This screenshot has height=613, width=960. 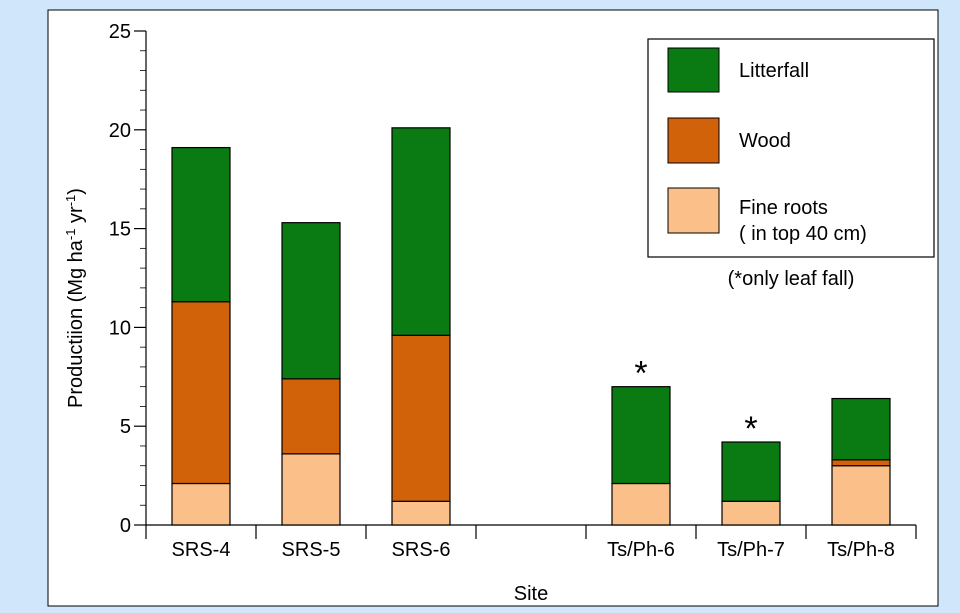 What do you see at coordinates (533, 550) in the screenshot?
I see `x-tick-labels: SRS-4 SRS-5 SRS-6 Ts/Ph-6 Ts/Ph-7 Ts/Ph-8` at bounding box center [533, 550].